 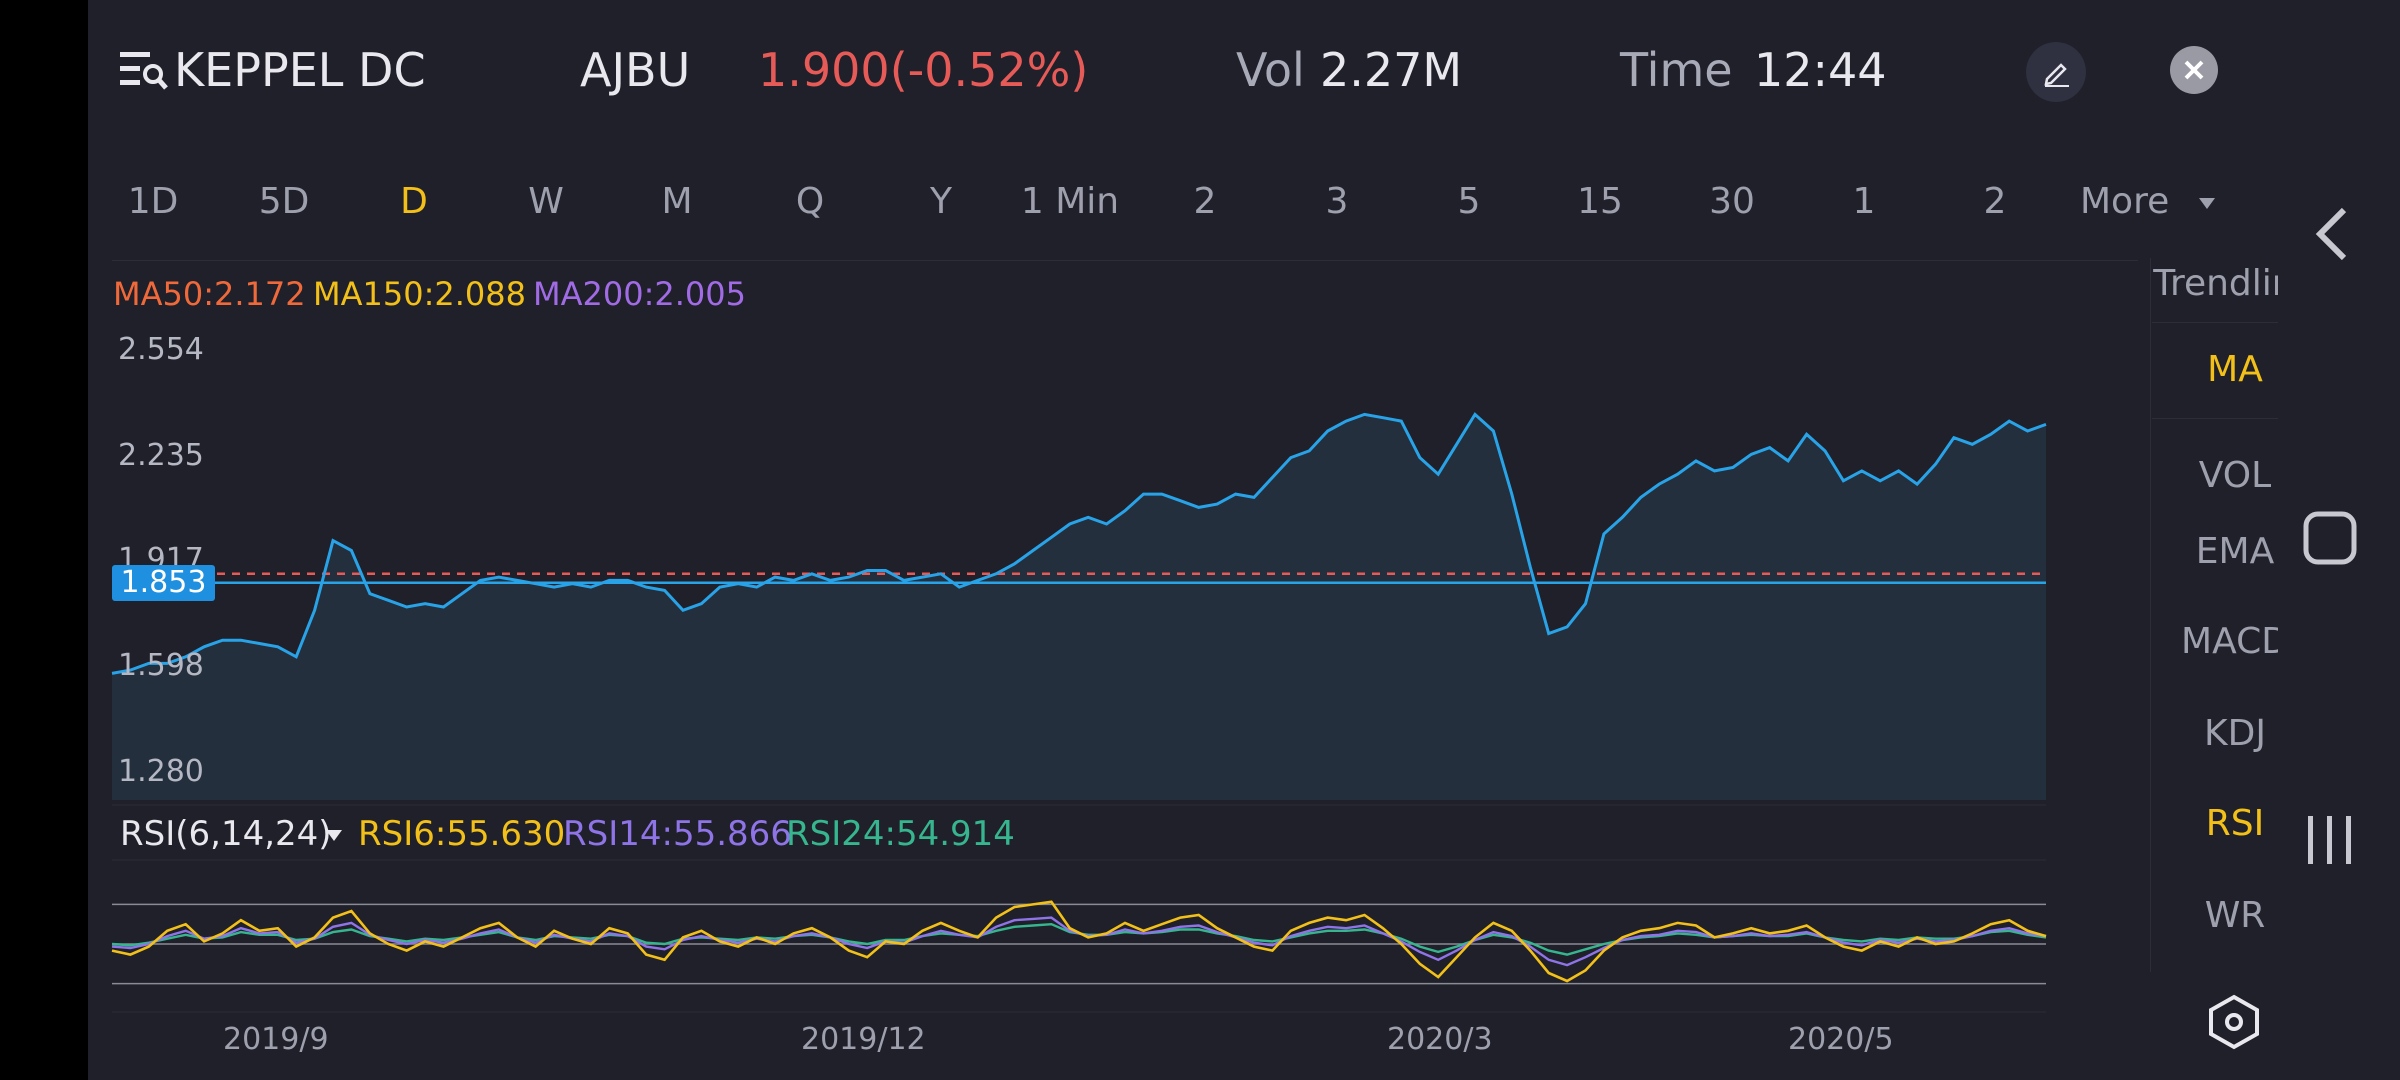 What do you see at coordinates (1820, 70) in the screenshot?
I see `time-value: 12:44` at bounding box center [1820, 70].